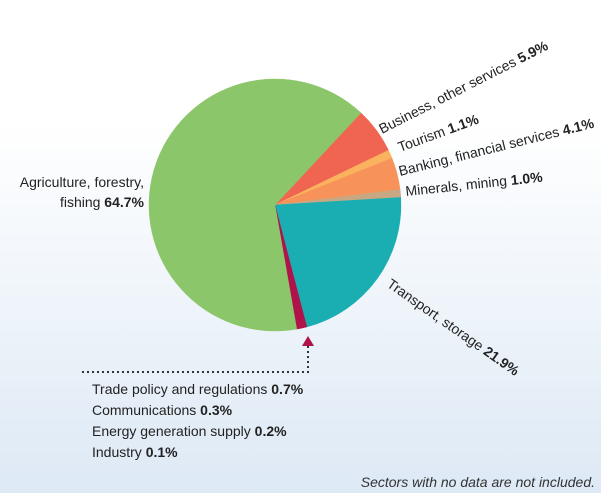  I want to click on slice-label: Banking, financial services 4.1%, so click(496, 147).